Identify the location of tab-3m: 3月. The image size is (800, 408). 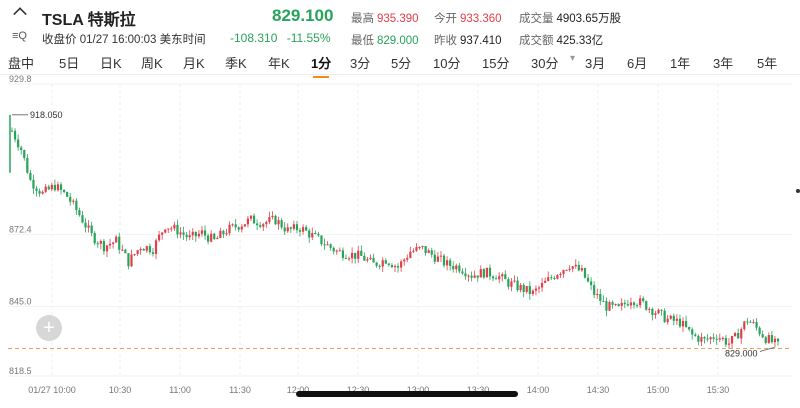
(595, 63).